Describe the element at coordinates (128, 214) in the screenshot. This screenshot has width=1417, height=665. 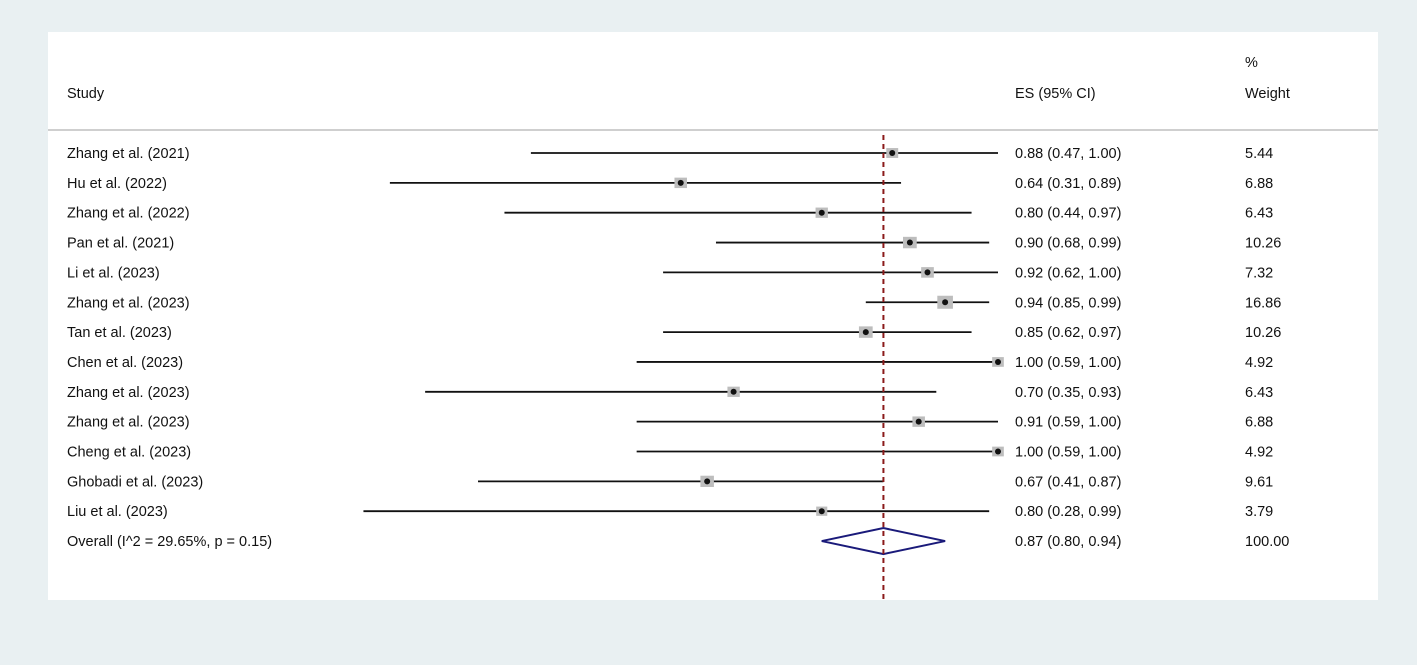
I see `study-label: Zhang et al. (2022)` at that location.